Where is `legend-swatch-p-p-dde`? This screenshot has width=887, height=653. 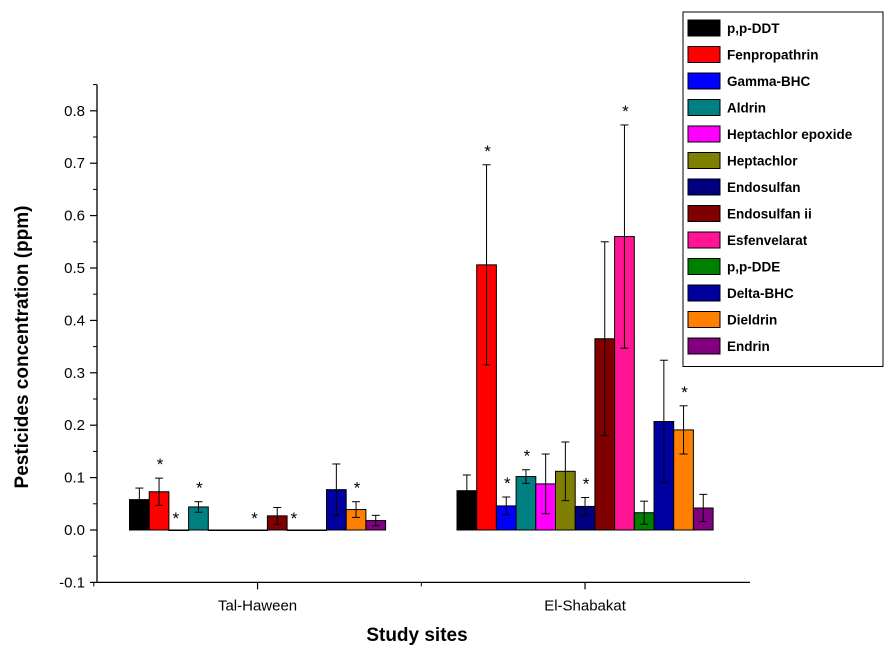
legend-swatch-p-p-dde is located at coordinates (704, 266).